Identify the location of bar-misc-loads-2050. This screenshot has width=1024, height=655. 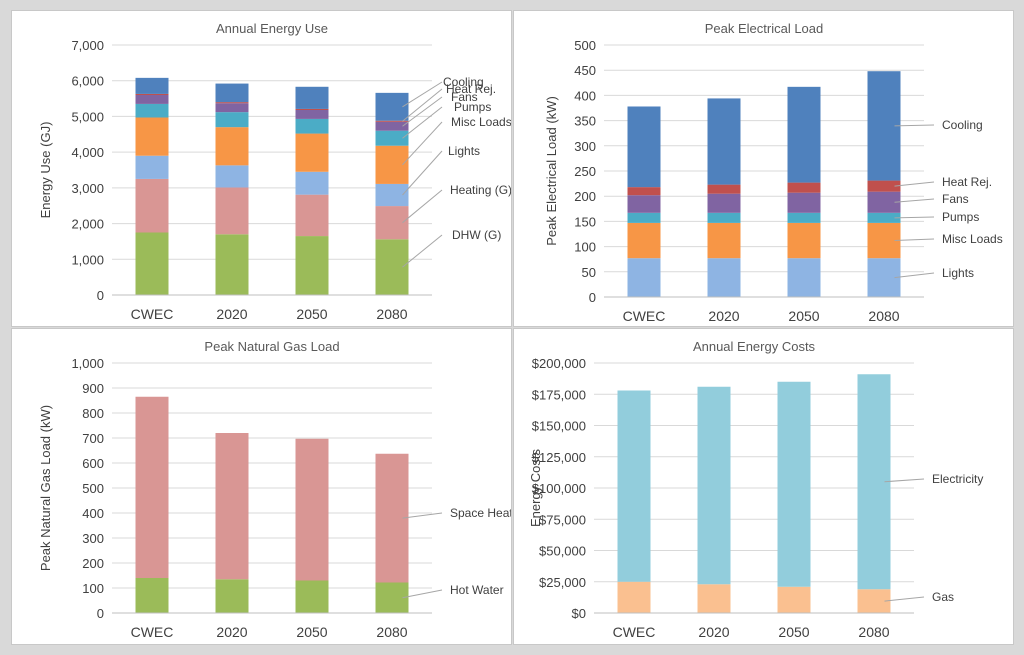
(312, 152).